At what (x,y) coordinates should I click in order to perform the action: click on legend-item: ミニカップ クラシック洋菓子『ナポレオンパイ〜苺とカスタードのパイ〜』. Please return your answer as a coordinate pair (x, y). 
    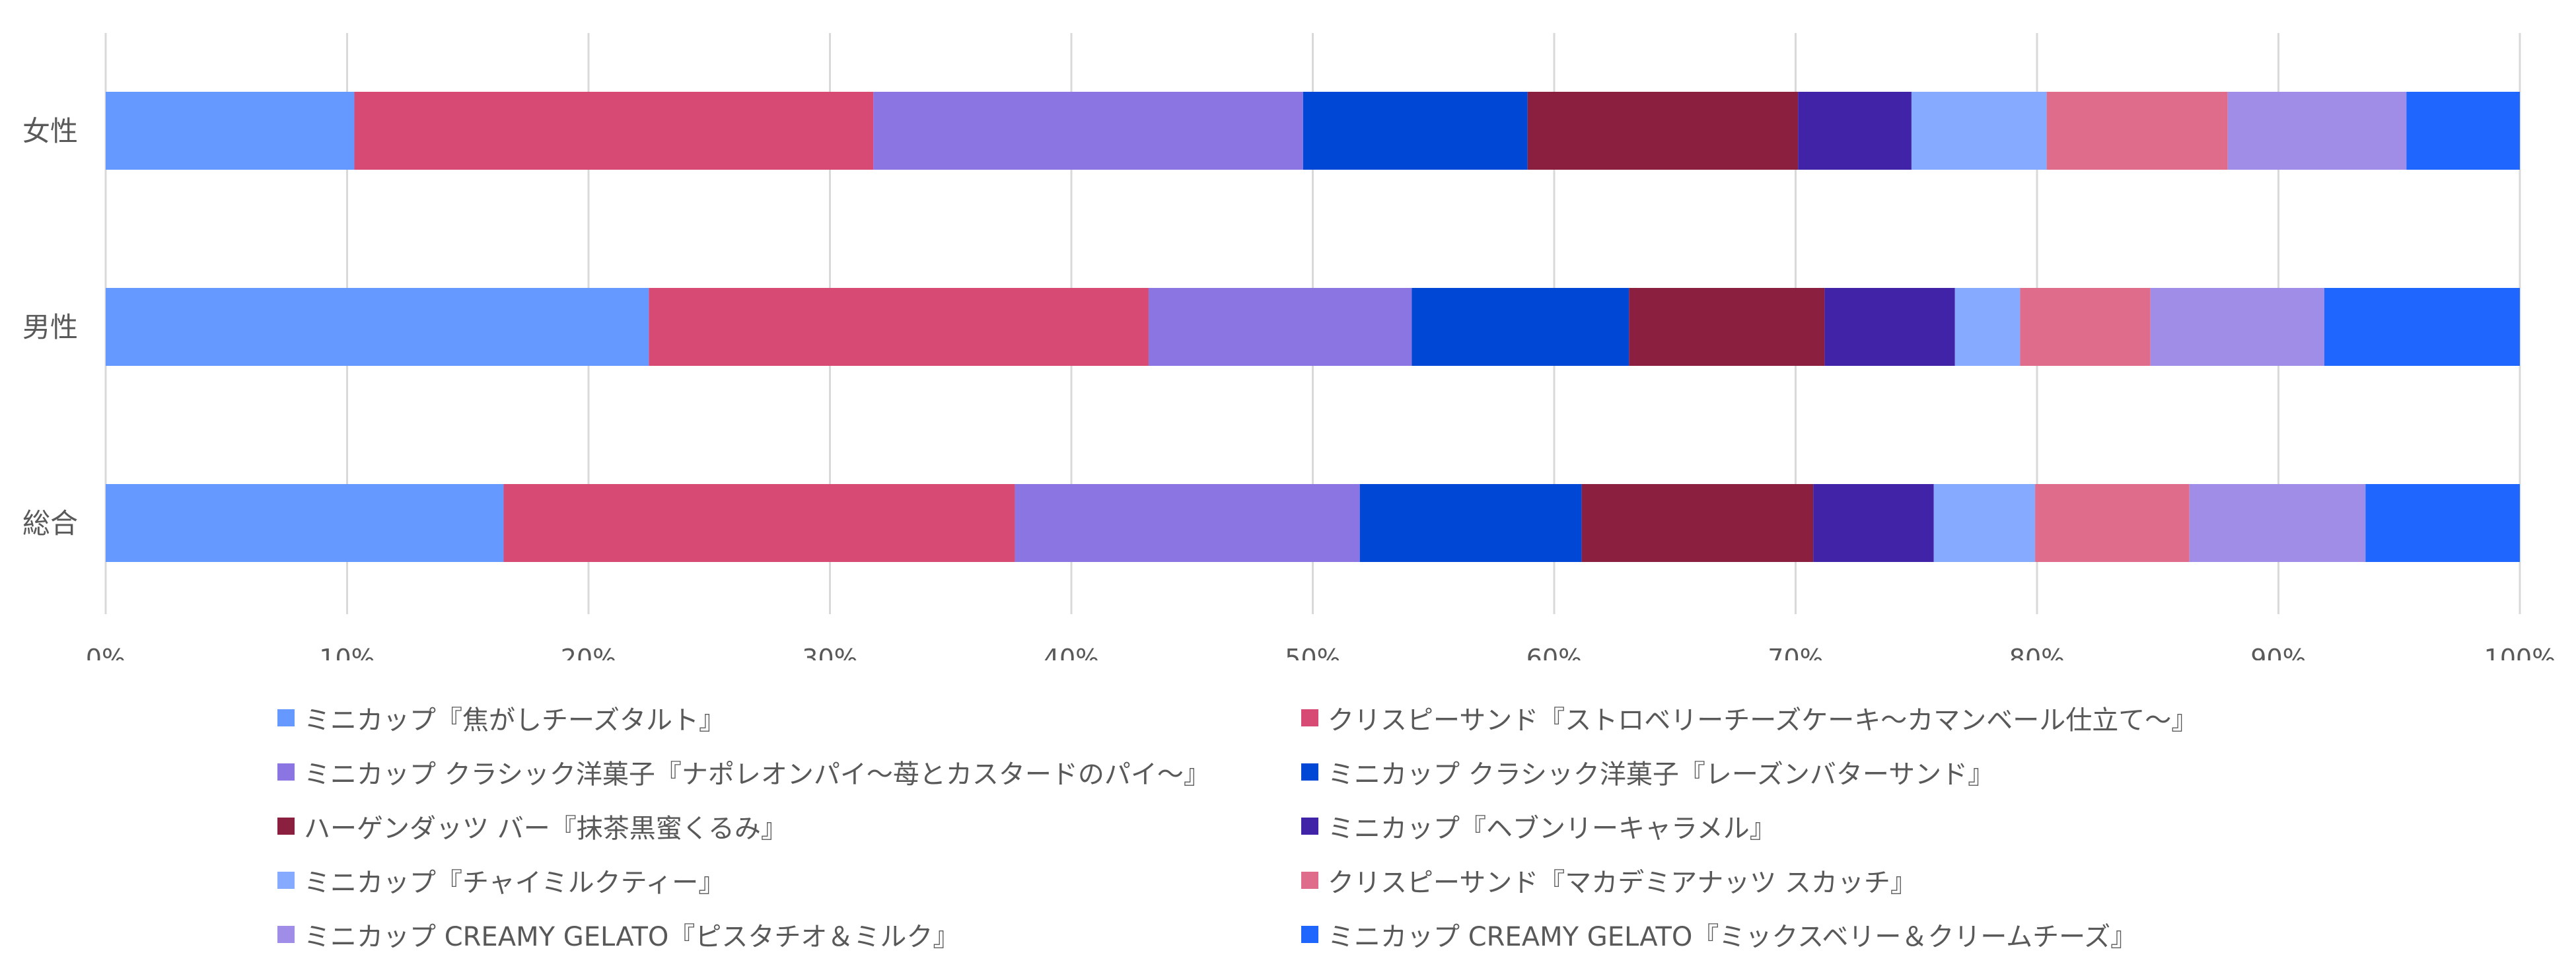
    Looking at the image, I should click on (744, 772).